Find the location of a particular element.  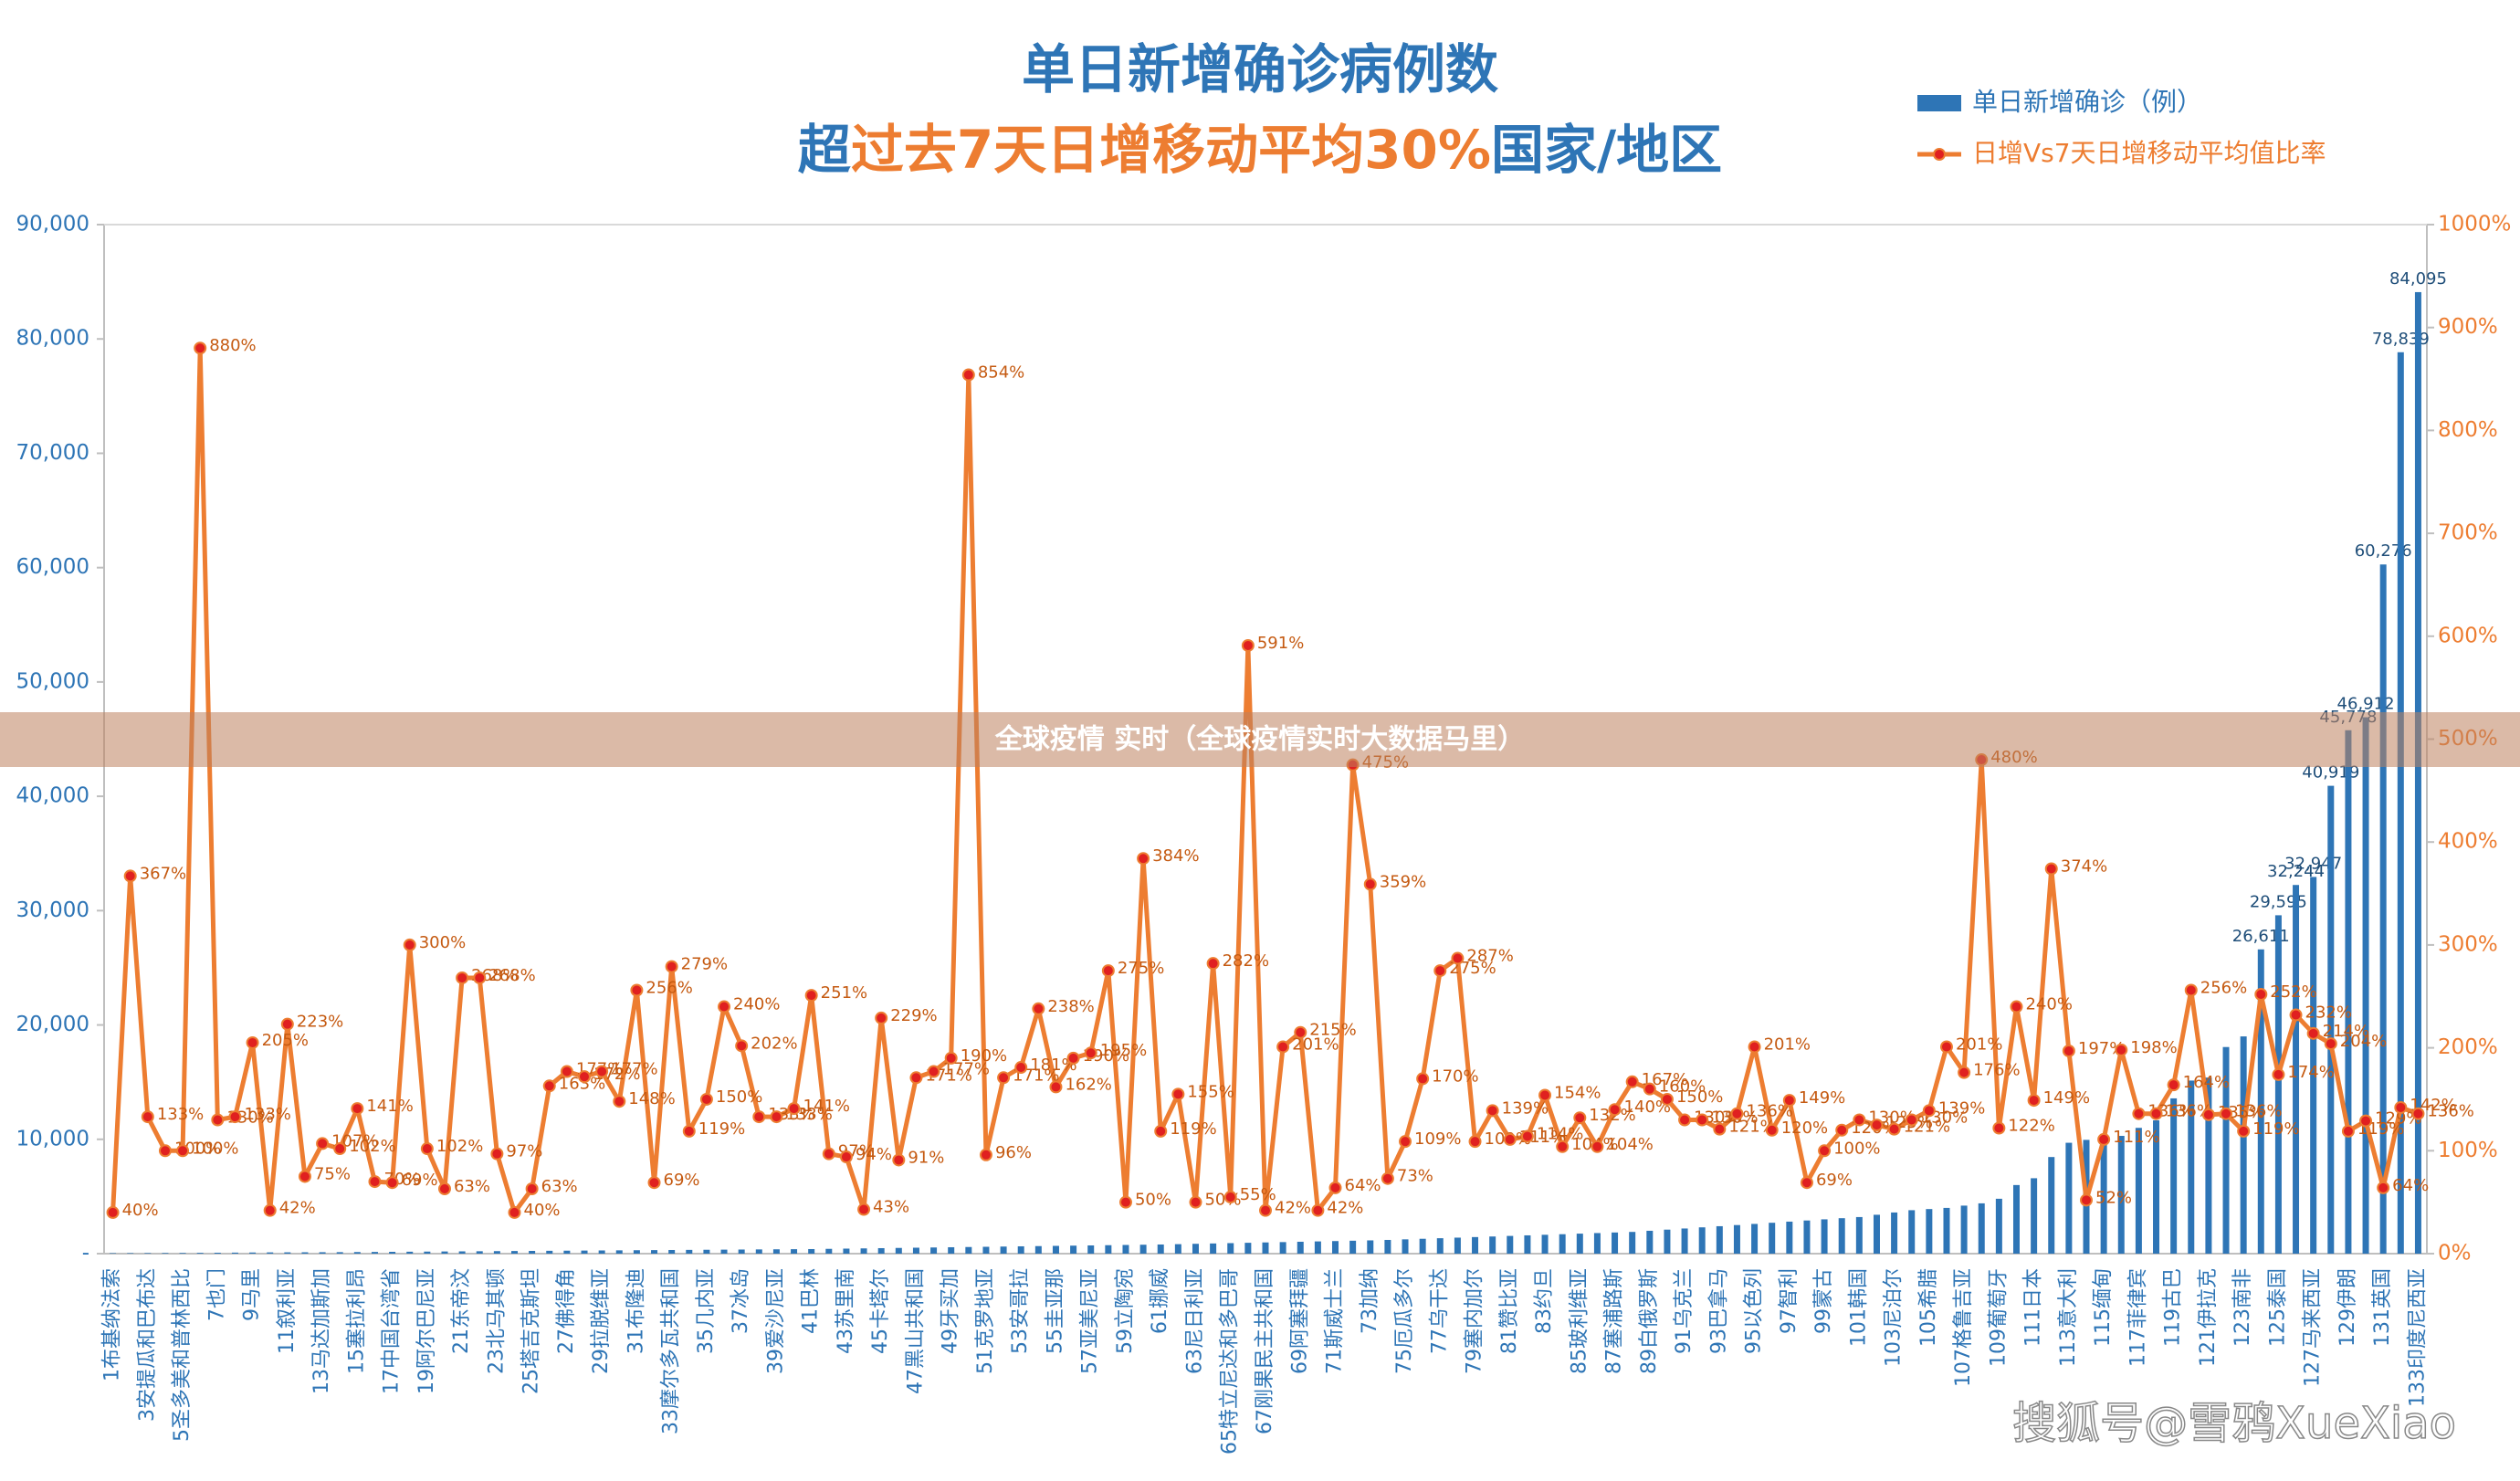

x-tick-label: 99蒙古 is located at coordinates (1824, 1301).